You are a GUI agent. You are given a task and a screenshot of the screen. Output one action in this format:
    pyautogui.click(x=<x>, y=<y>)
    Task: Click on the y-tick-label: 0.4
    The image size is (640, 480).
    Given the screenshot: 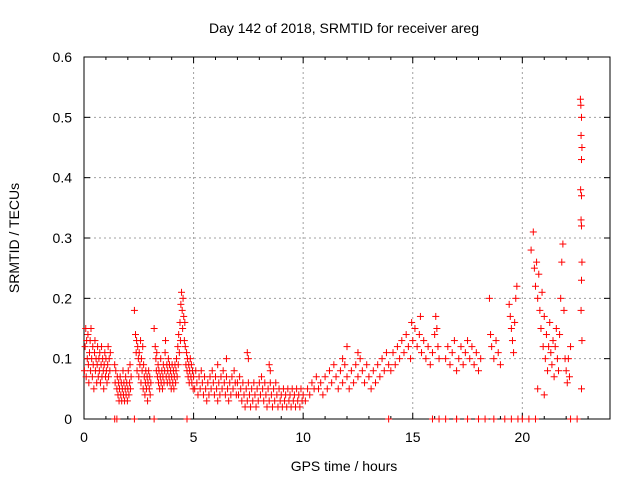 What is the action you would take?
    pyautogui.click(x=63, y=178)
    